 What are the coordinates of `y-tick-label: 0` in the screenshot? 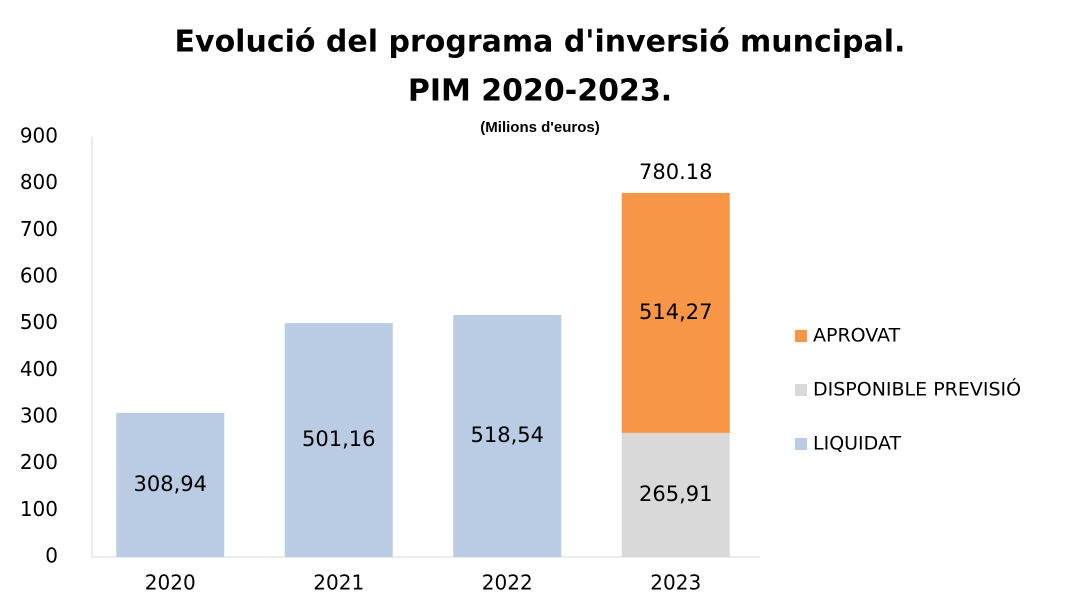 It's located at (51, 556).